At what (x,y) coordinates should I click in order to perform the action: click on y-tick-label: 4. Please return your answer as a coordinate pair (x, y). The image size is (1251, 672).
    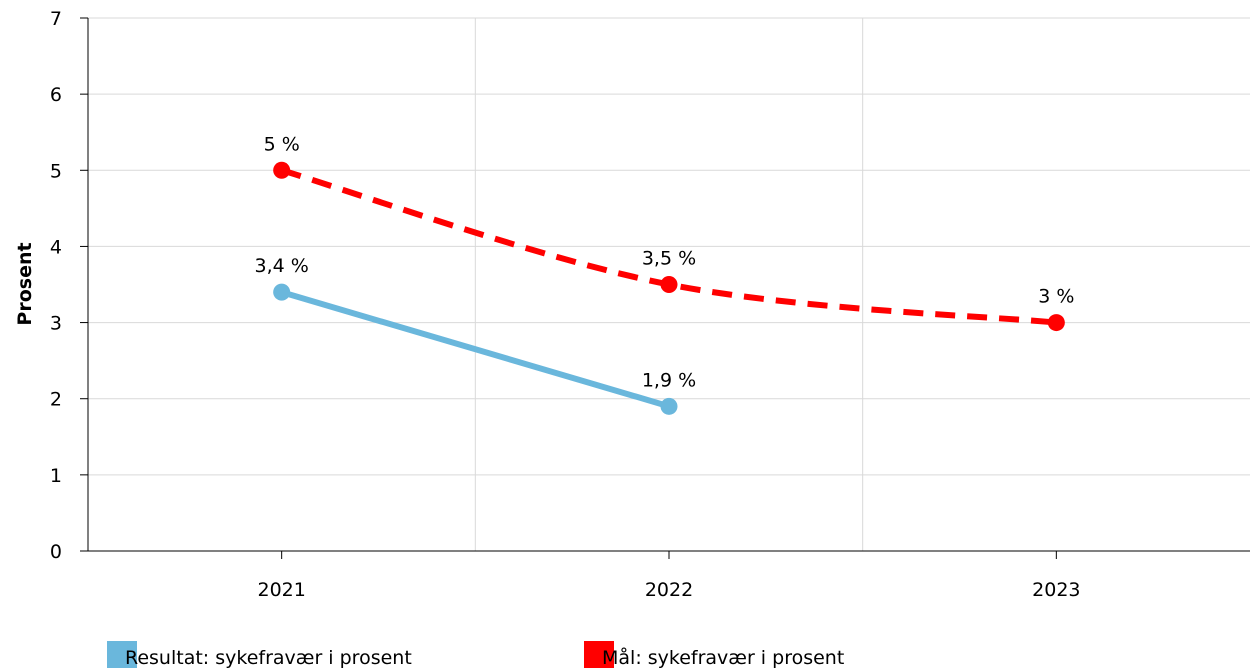
    Looking at the image, I should click on (56, 247).